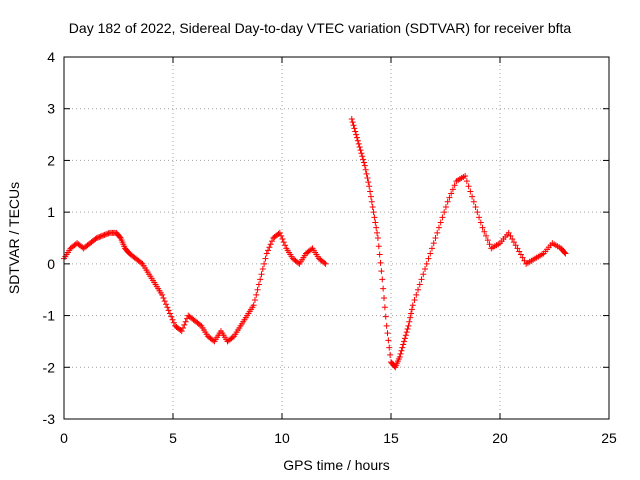 This screenshot has width=640, height=480. Describe the element at coordinates (14, 238) in the screenshot. I see `y-axis-label: SDTVAR / TECUs` at that location.